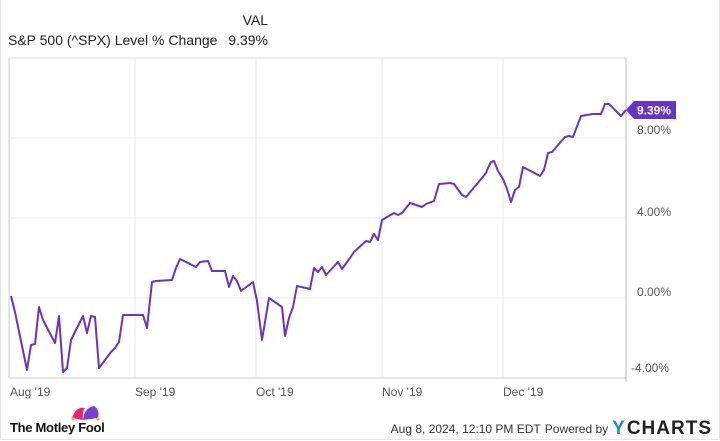 This screenshot has height=441, width=720. I want to click on x-tick-label: Dec '19, so click(523, 392).